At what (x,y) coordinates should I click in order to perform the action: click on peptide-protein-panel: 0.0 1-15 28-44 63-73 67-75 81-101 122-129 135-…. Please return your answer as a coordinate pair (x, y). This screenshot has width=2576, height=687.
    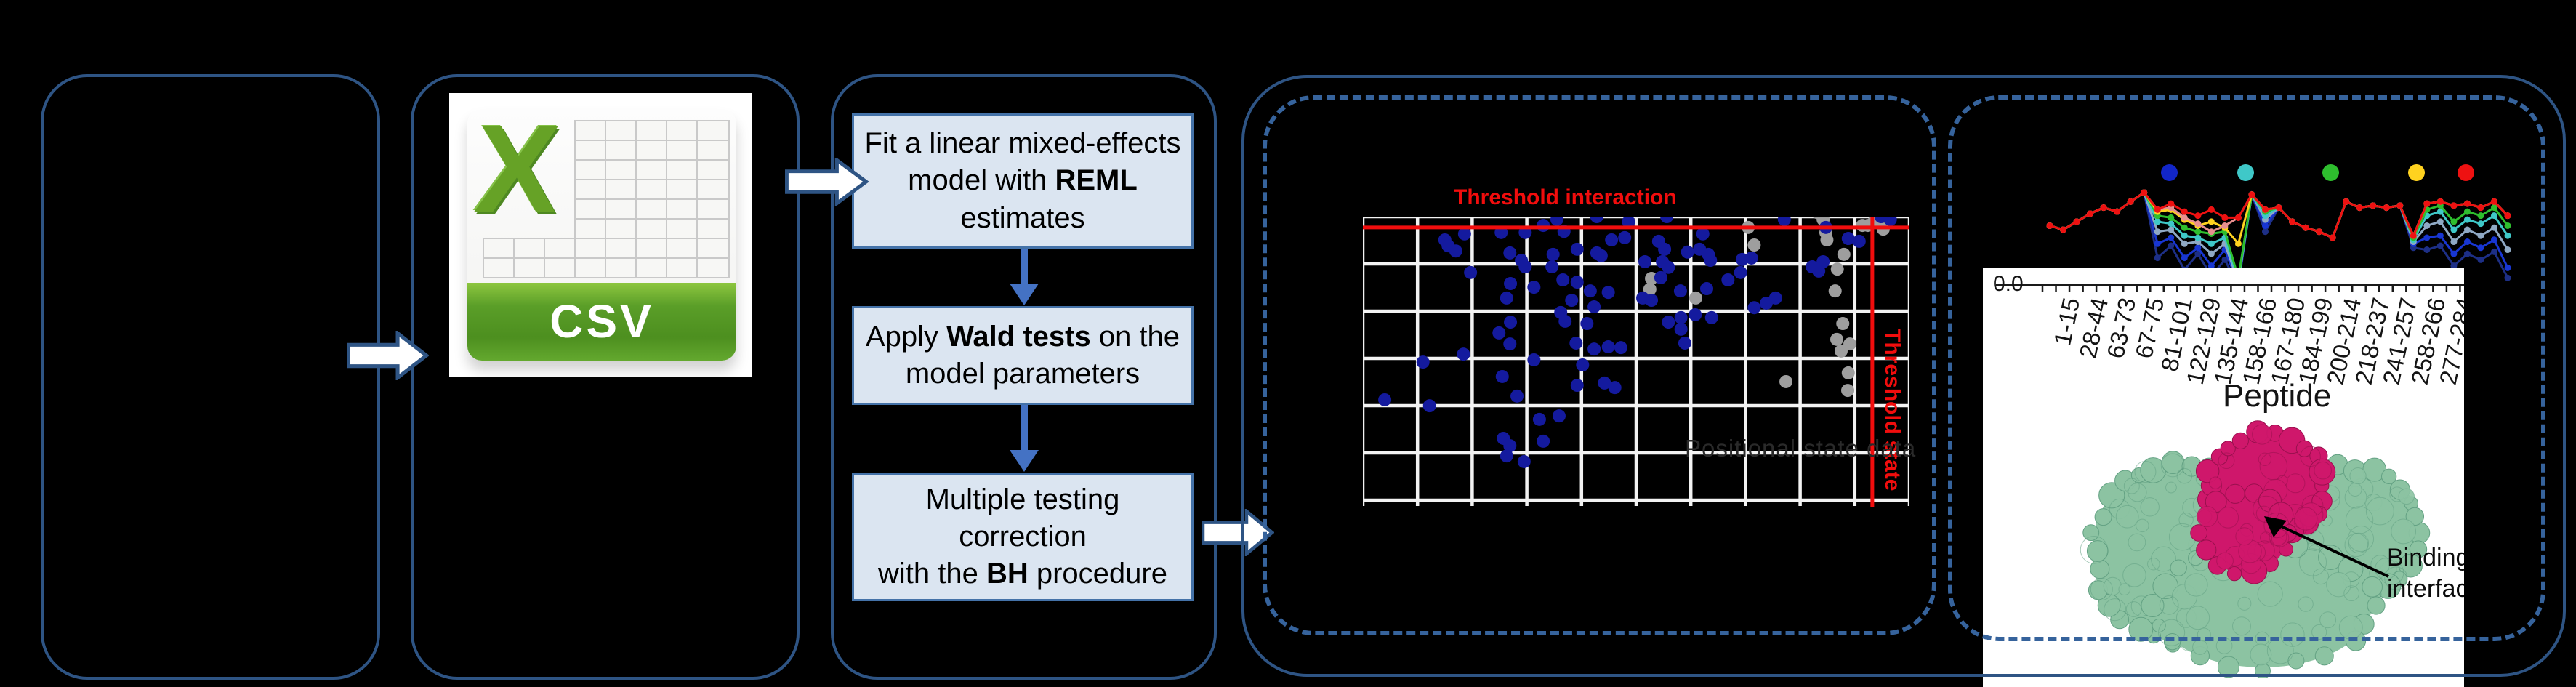
    Looking at the image, I should click on (2223, 477).